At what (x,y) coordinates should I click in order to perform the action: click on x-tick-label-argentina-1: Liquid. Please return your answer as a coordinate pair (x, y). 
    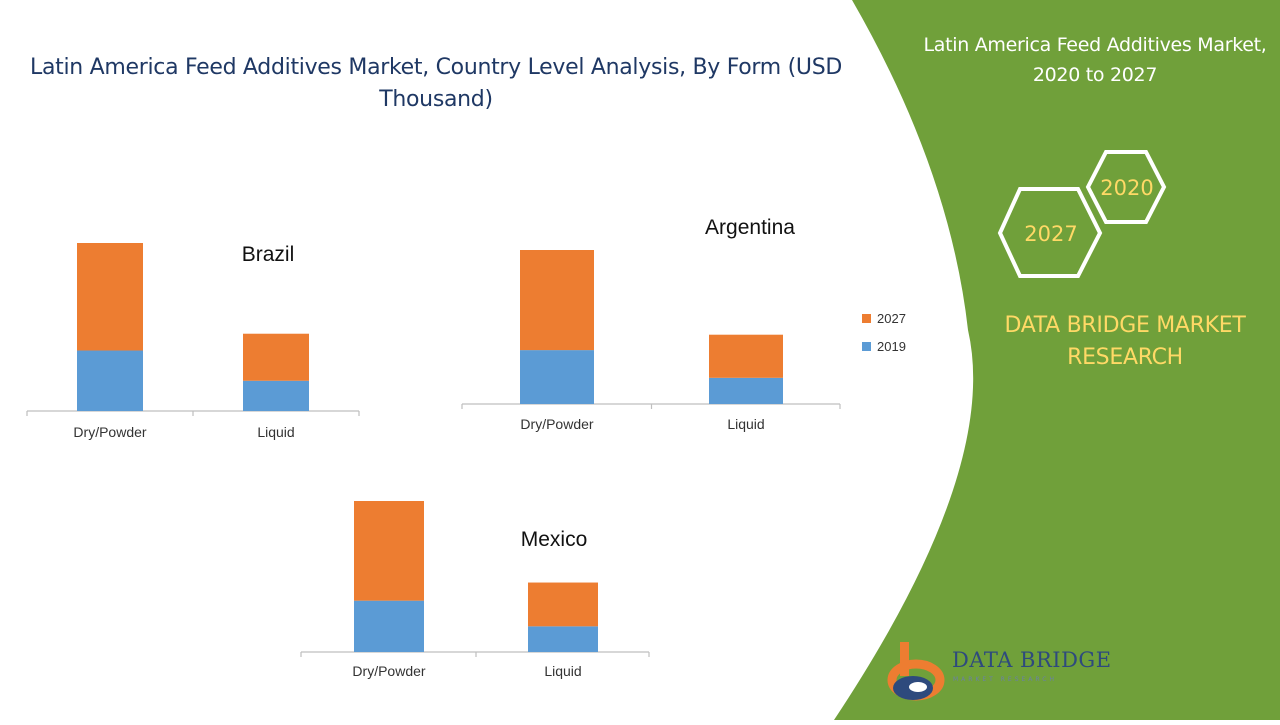
    Looking at the image, I should click on (745, 424).